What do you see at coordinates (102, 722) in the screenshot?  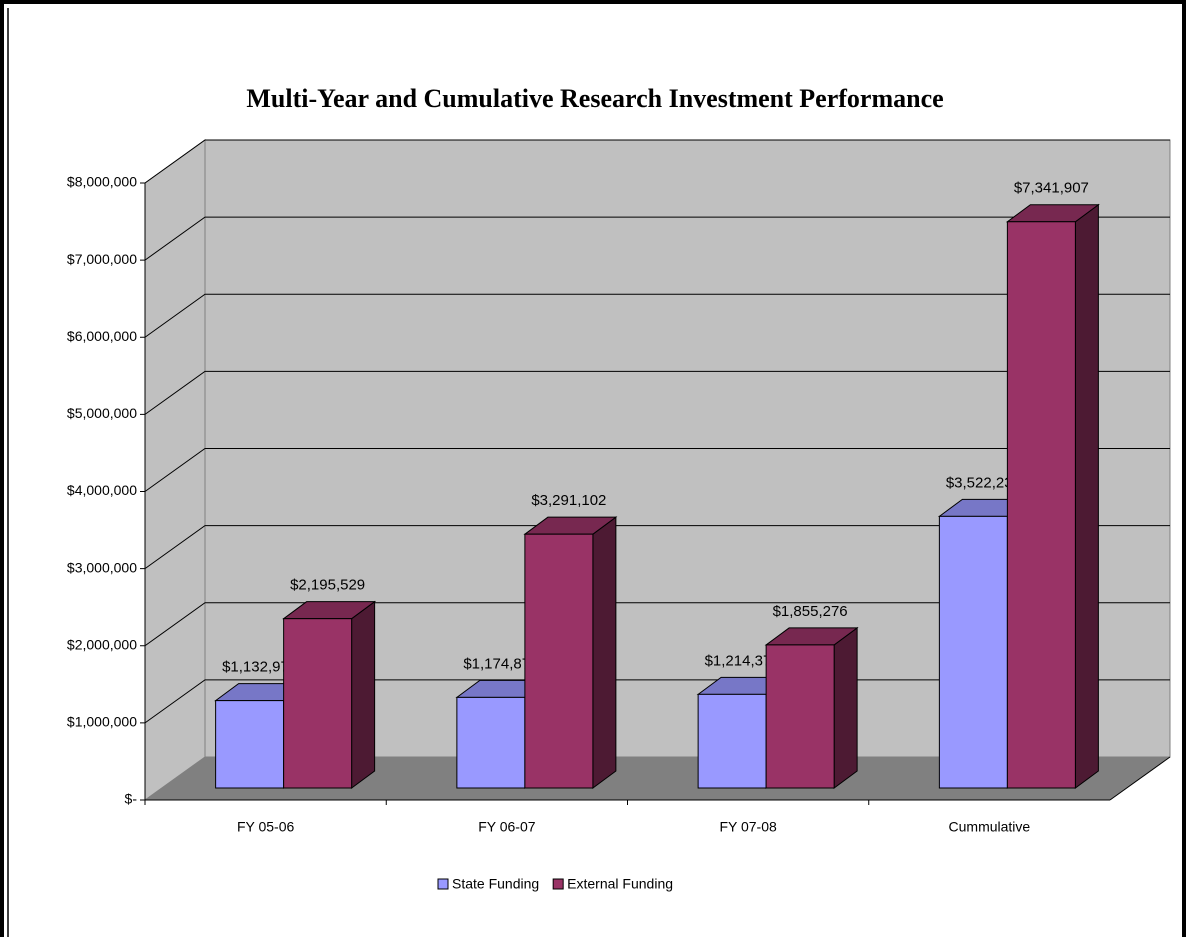 I see `y-tick-label: $1,000,000` at bounding box center [102, 722].